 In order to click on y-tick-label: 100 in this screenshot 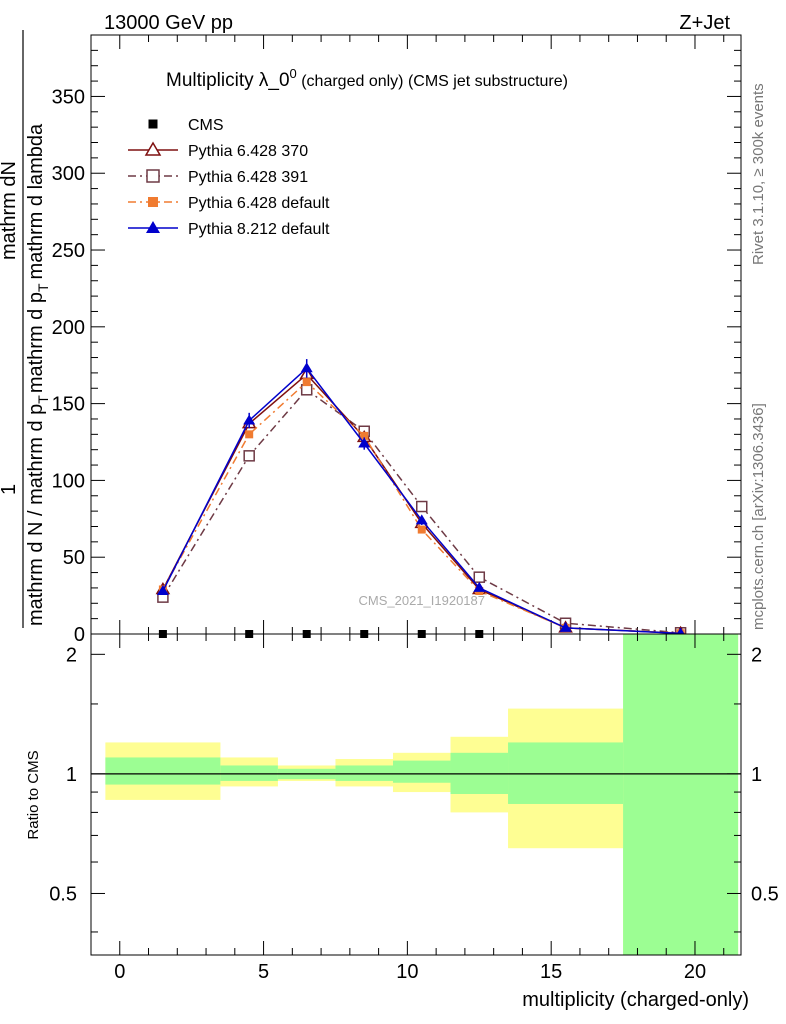, I will do `click(68, 481)`.